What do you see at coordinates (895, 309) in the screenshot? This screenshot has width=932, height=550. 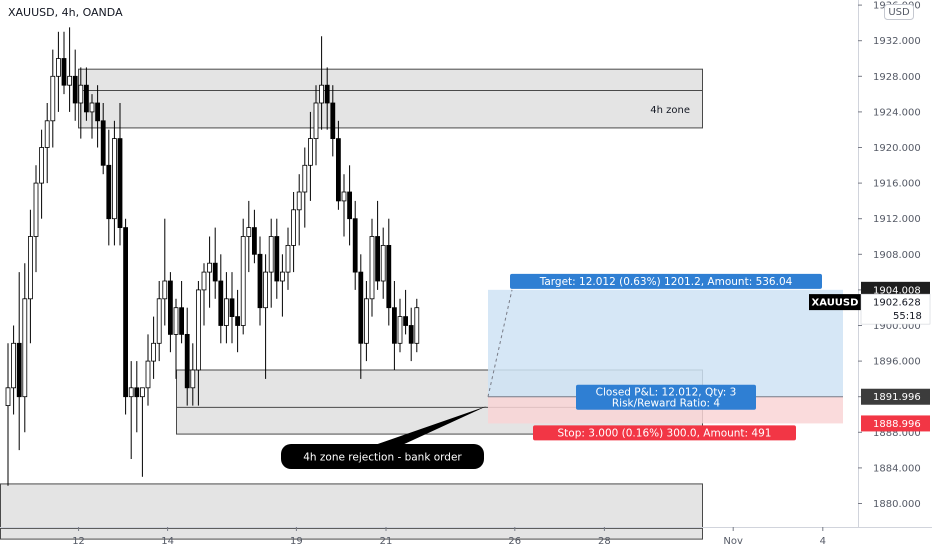 I see `current-price-box` at bounding box center [895, 309].